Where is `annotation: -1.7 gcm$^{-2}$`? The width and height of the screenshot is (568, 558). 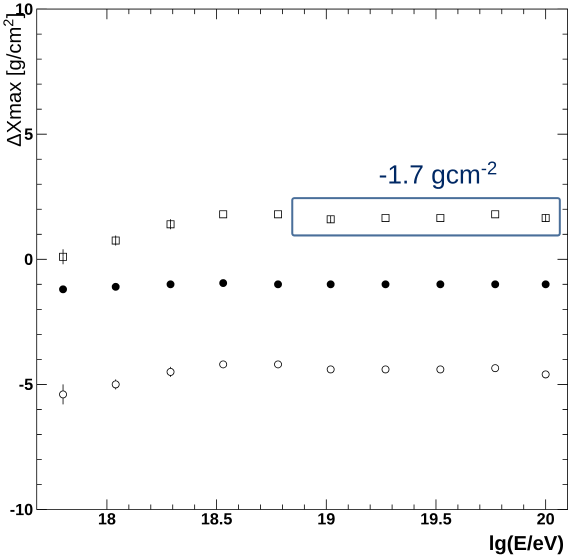 annotation: -1.7 gcm$^{-2}$ is located at coordinates (438, 176).